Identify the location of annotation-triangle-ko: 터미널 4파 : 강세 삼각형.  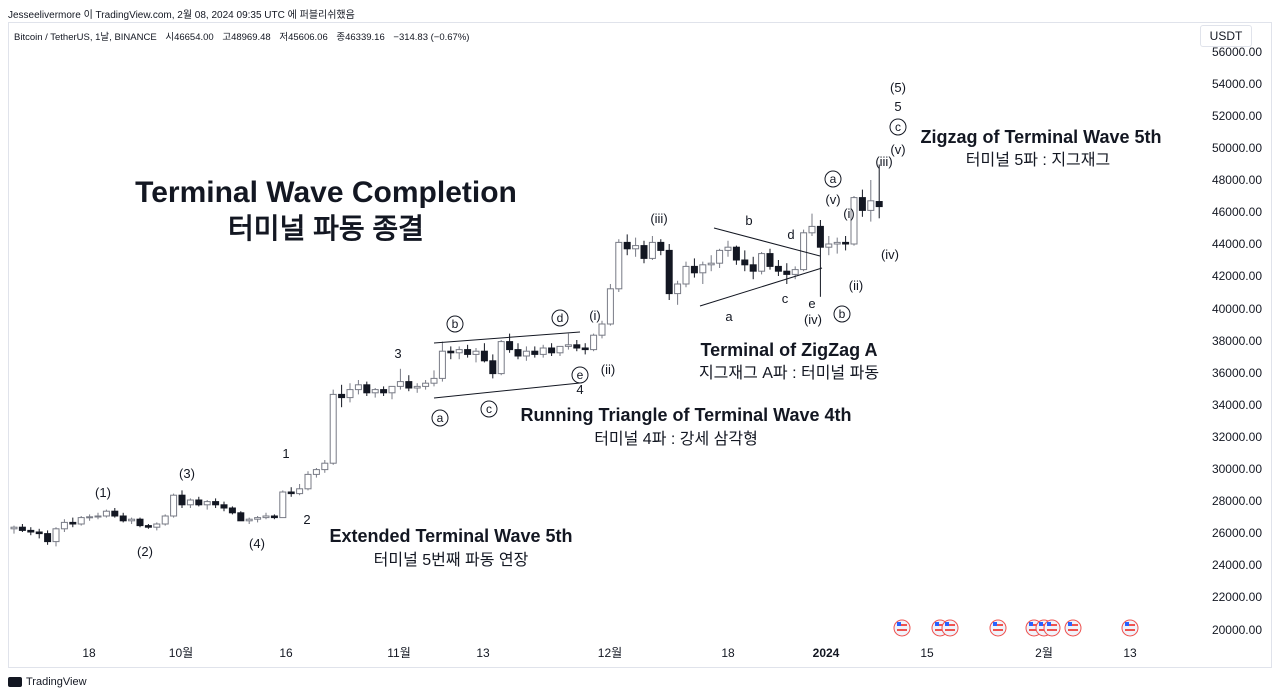
(676, 439).